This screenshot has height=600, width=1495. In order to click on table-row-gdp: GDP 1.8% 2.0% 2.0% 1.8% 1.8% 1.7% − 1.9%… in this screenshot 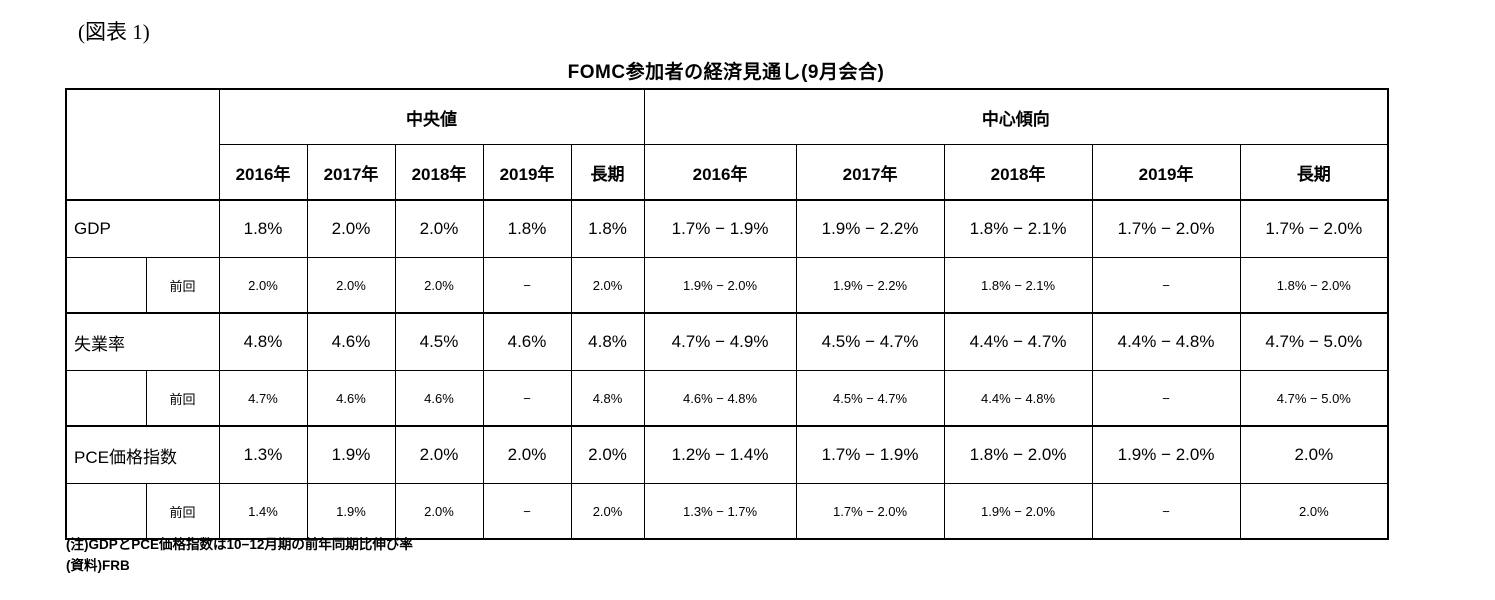, I will do `click(727, 228)`.